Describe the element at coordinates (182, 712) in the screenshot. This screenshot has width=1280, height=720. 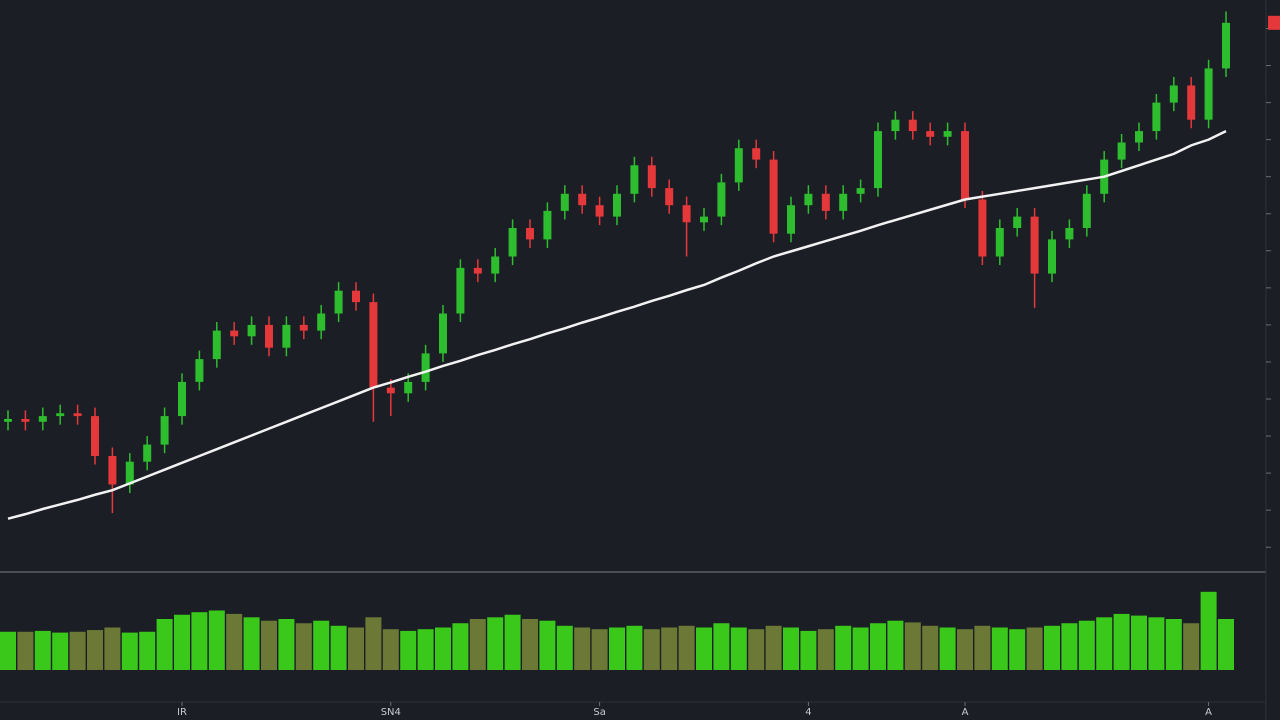
I see `x-tick-label: IR` at that location.